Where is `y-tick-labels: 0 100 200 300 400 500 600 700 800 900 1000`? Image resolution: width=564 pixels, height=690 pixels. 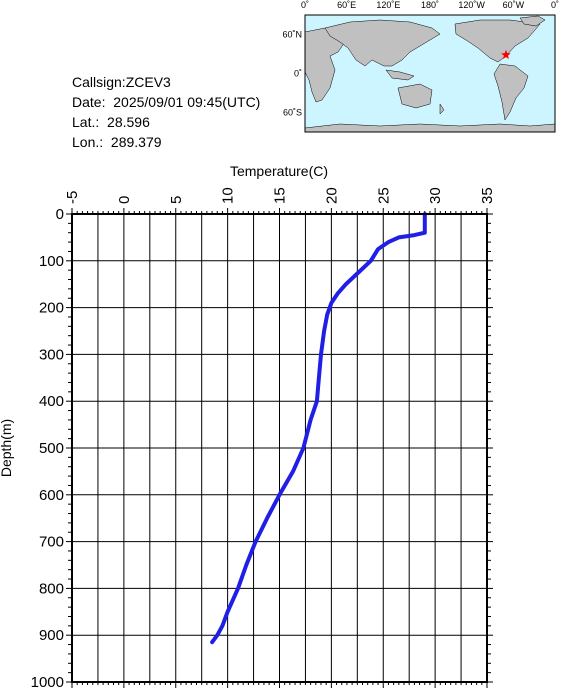 y-tick-labels: 0 100 200 300 400 500 600 700 800 900 1000 is located at coordinates (47, 448).